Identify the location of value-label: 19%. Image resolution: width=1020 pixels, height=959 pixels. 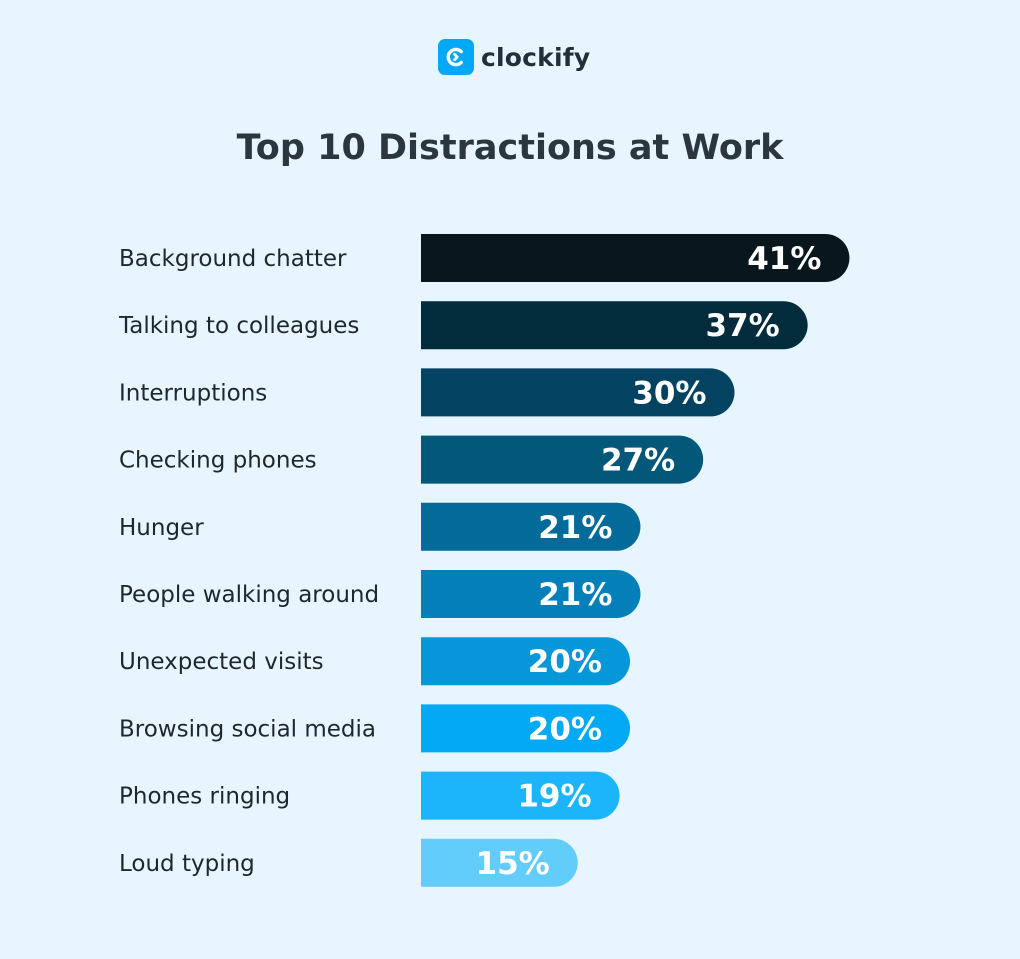
(554, 797).